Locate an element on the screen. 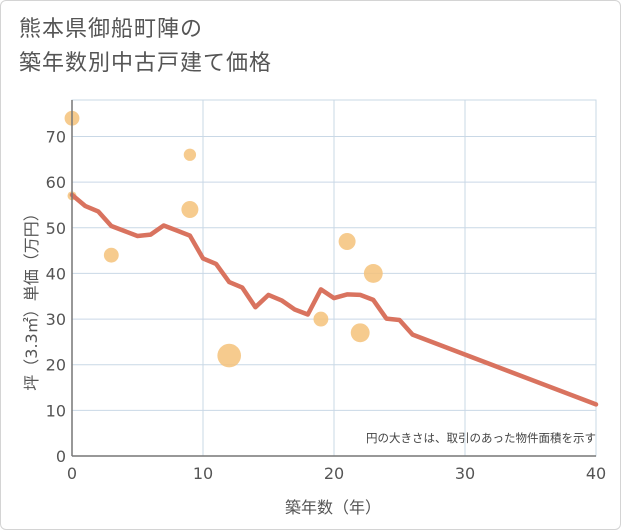 The width and height of the screenshot is (621, 530). x-tick-label-40: 40 is located at coordinates (596, 473).